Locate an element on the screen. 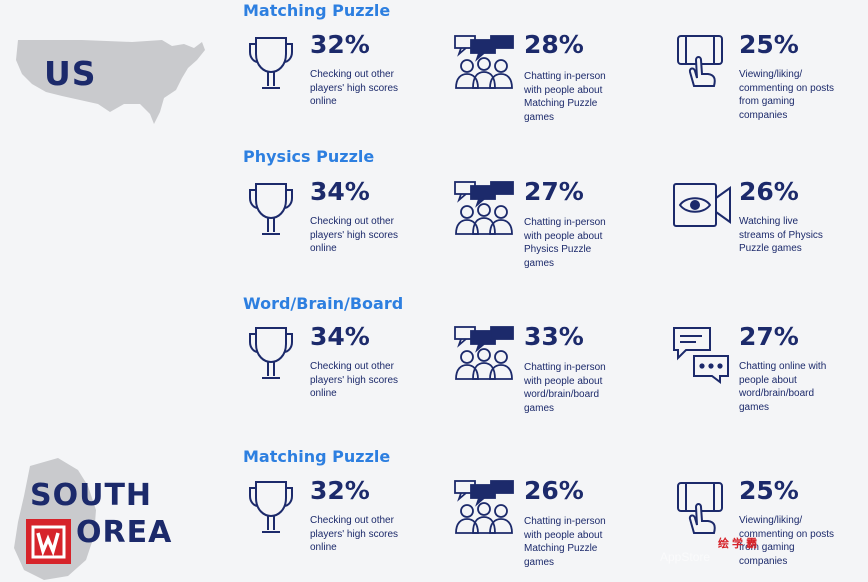 The height and width of the screenshot is (582, 868). stat-percent: 33% is located at coordinates (554, 336).